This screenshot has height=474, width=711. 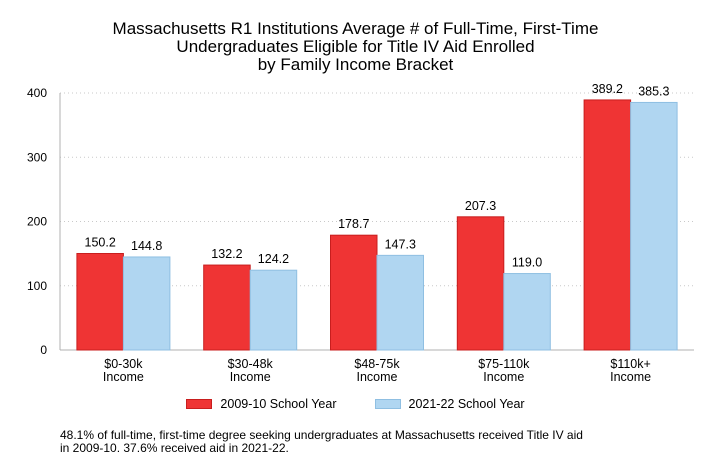 What do you see at coordinates (400, 244) in the screenshot?
I see `data-label: 147.3` at bounding box center [400, 244].